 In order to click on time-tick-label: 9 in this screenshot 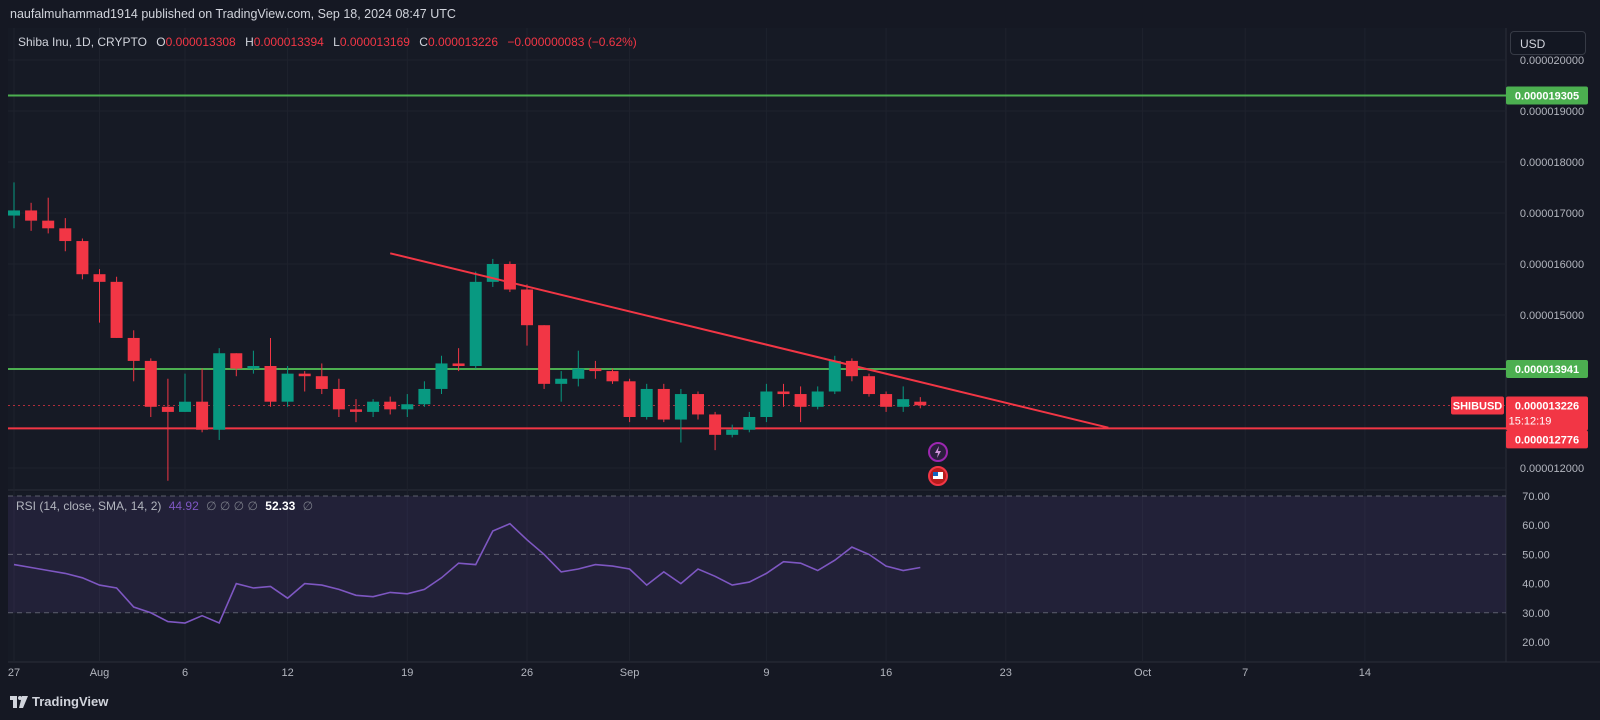, I will do `click(766, 673)`.